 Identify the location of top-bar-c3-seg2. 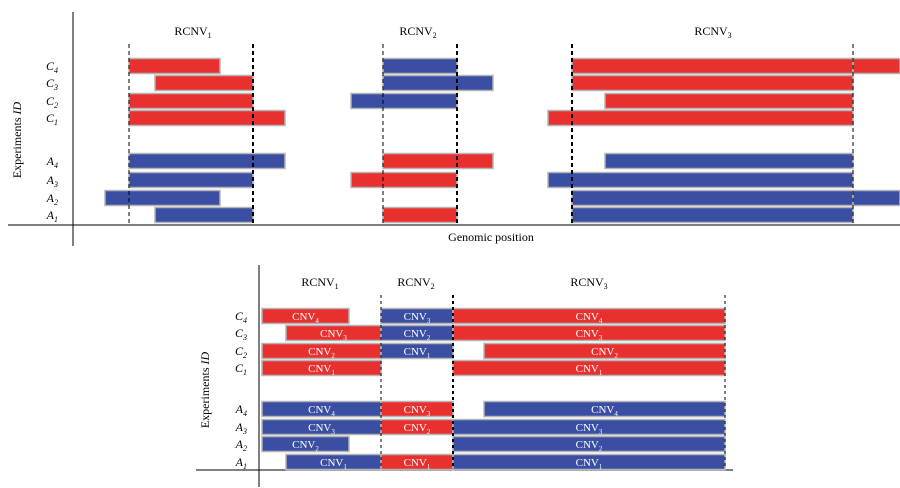
(438, 83).